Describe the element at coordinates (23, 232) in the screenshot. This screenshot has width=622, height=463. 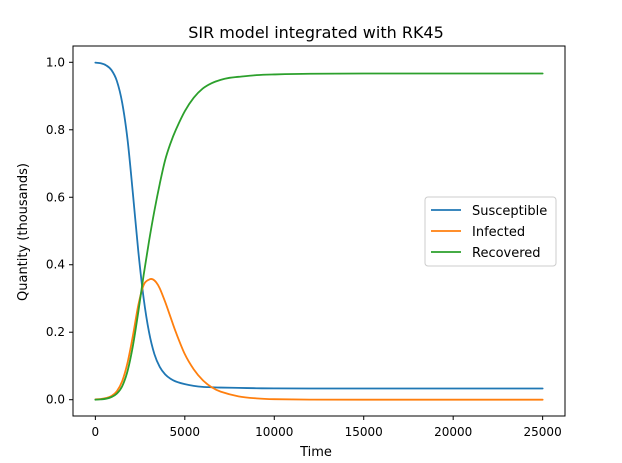
I see `y-axis-label: Quantity (thousands)` at that location.